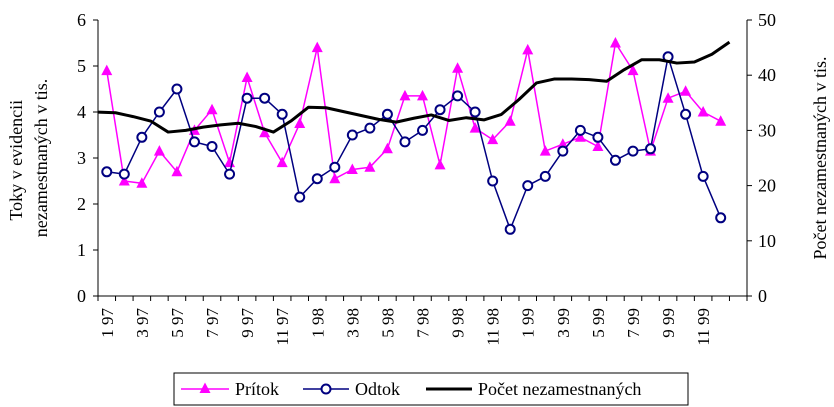  What do you see at coordinates (762, 296) in the screenshot?
I see `y-right-tick-label: 0` at bounding box center [762, 296].